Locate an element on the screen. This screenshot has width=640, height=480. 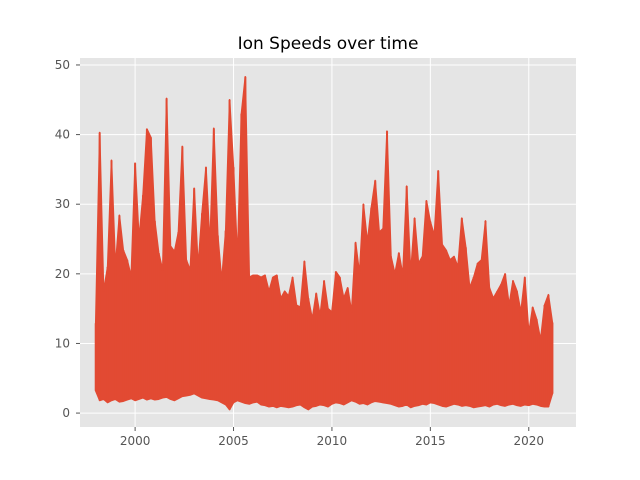
x-tick-label: 2020 is located at coordinates (528, 441).